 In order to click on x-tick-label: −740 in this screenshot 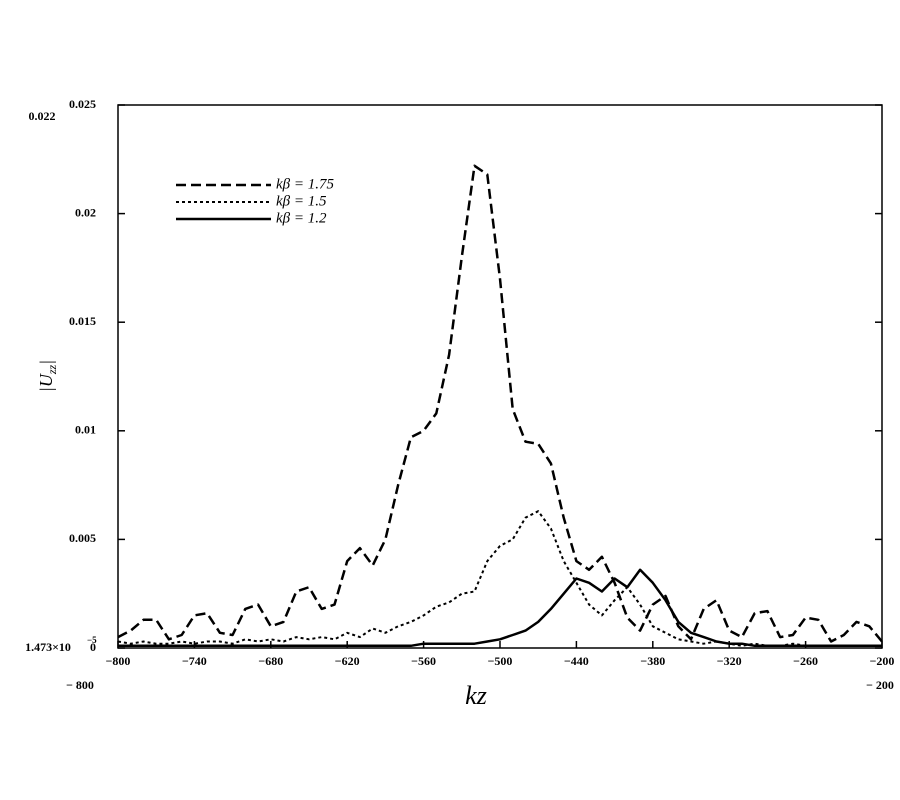, I will do `click(194, 661)`.